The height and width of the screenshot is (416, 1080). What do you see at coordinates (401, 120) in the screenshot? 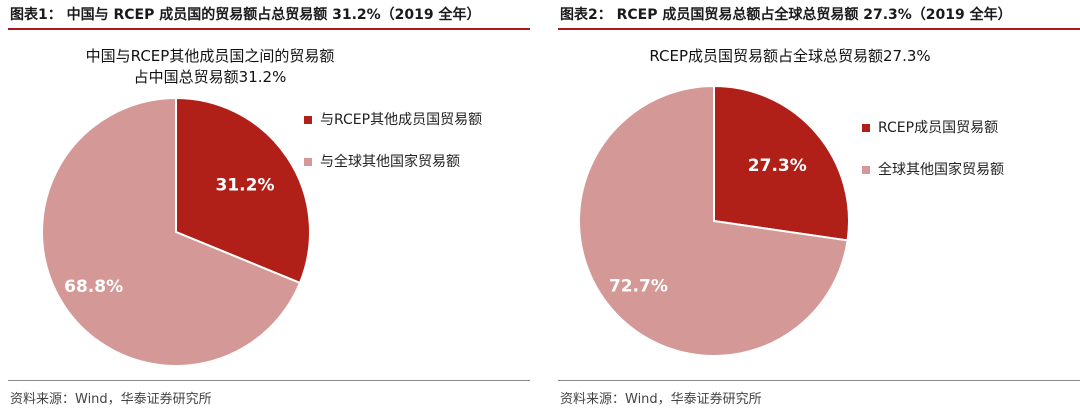
I see `legend-label: 与RCEP其他成员国贸易额` at bounding box center [401, 120].